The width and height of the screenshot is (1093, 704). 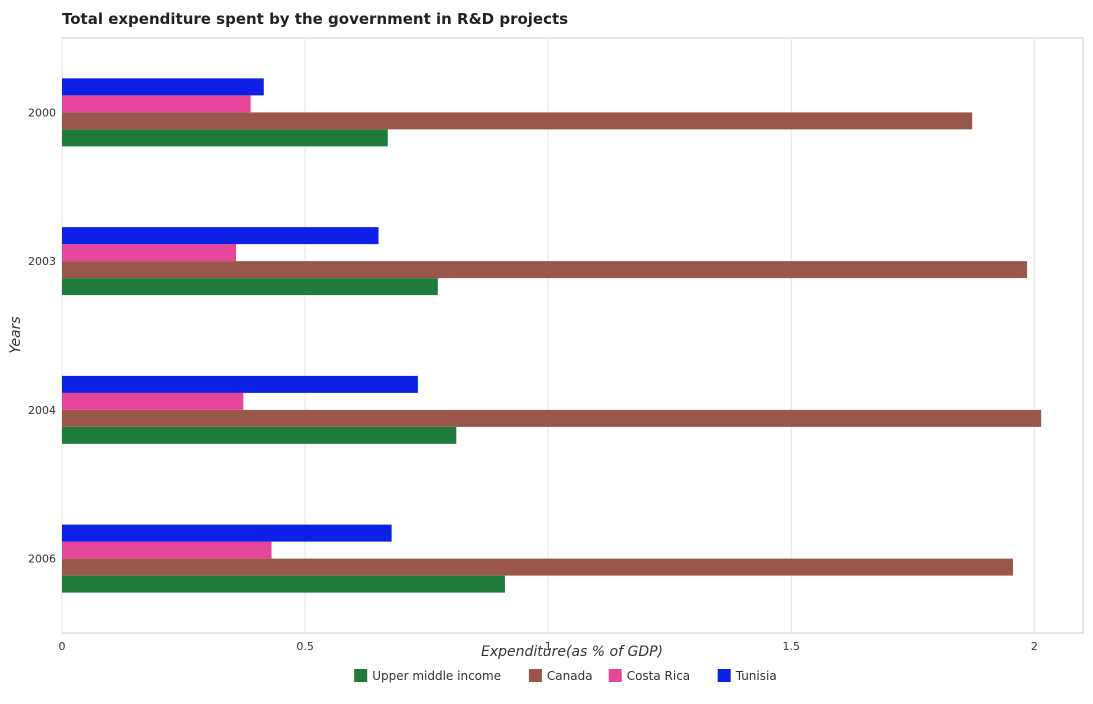 What do you see at coordinates (62, 646) in the screenshot?
I see `x-tick-label: 0` at bounding box center [62, 646].